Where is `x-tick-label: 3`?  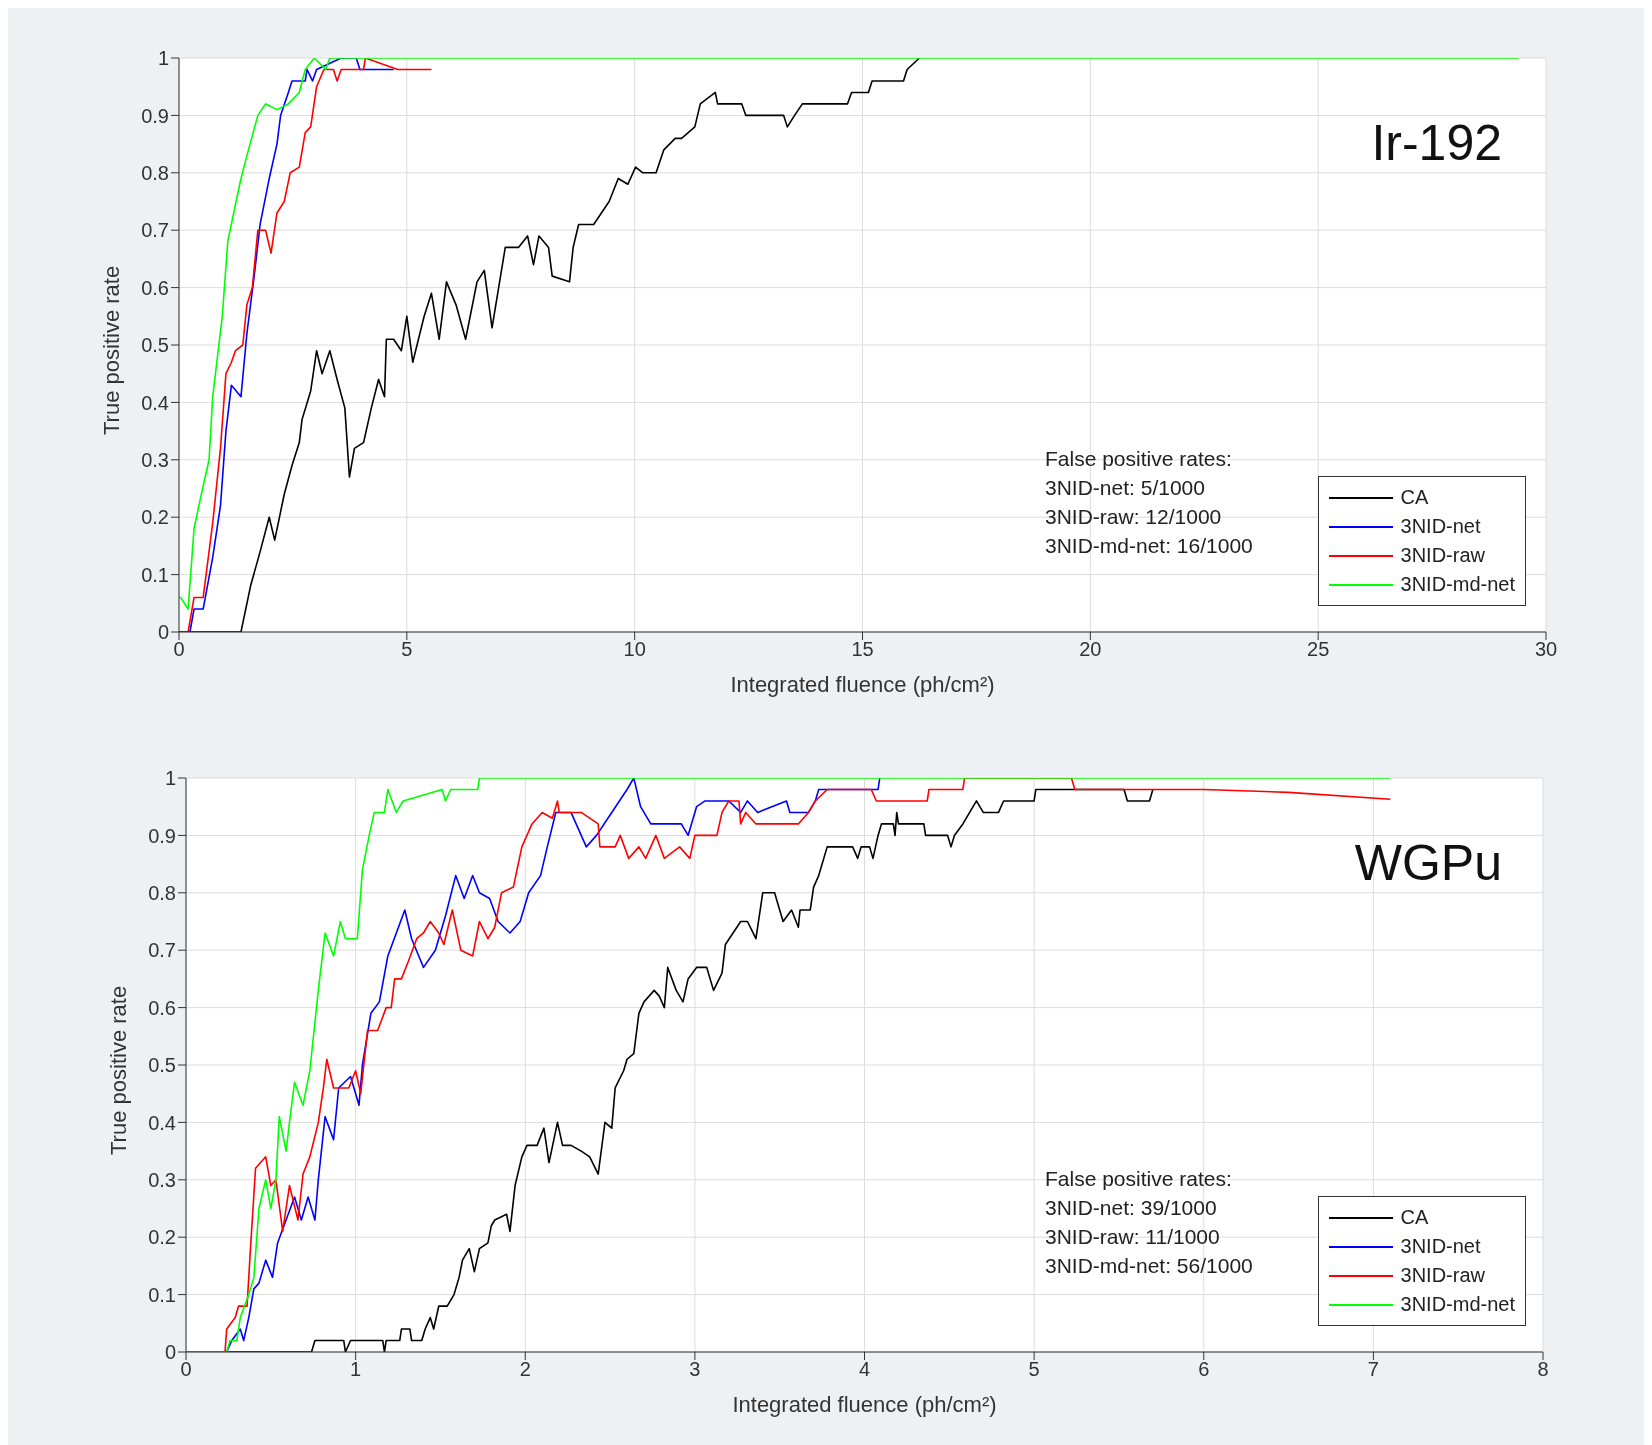 x-tick-label: 3 is located at coordinates (695, 1369).